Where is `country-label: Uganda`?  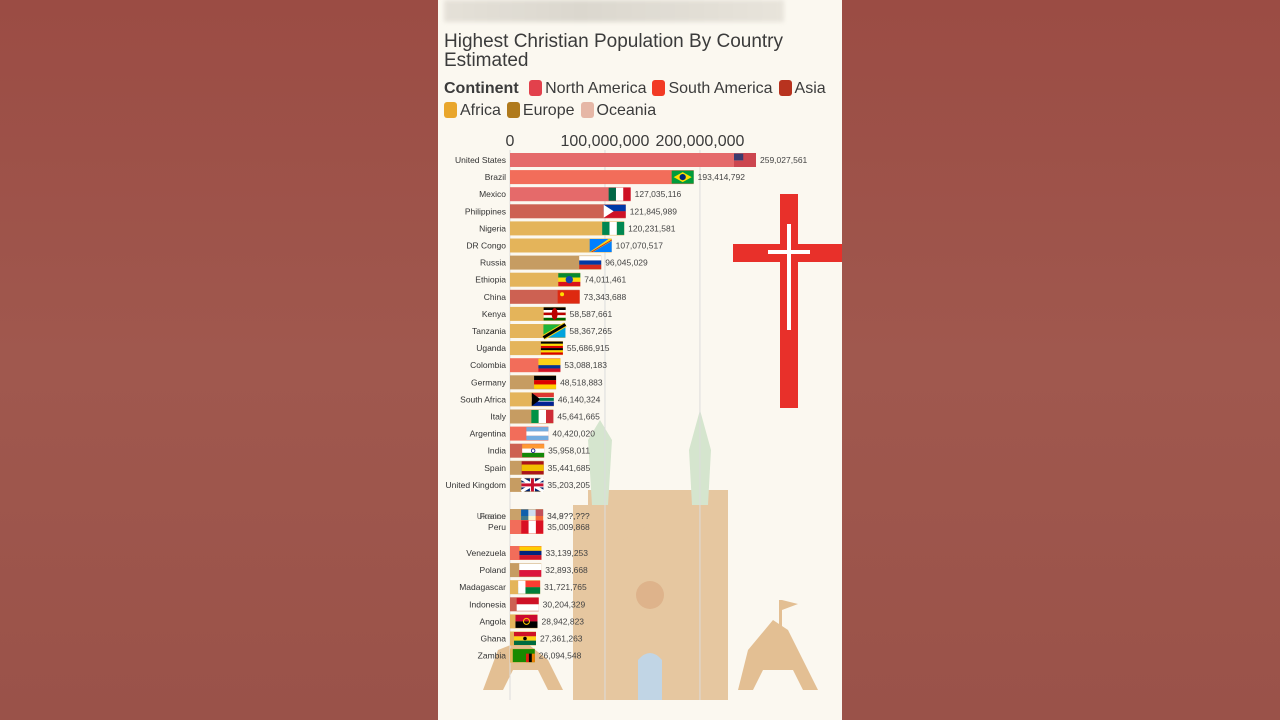 country-label: Uganda is located at coordinates (491, 348).